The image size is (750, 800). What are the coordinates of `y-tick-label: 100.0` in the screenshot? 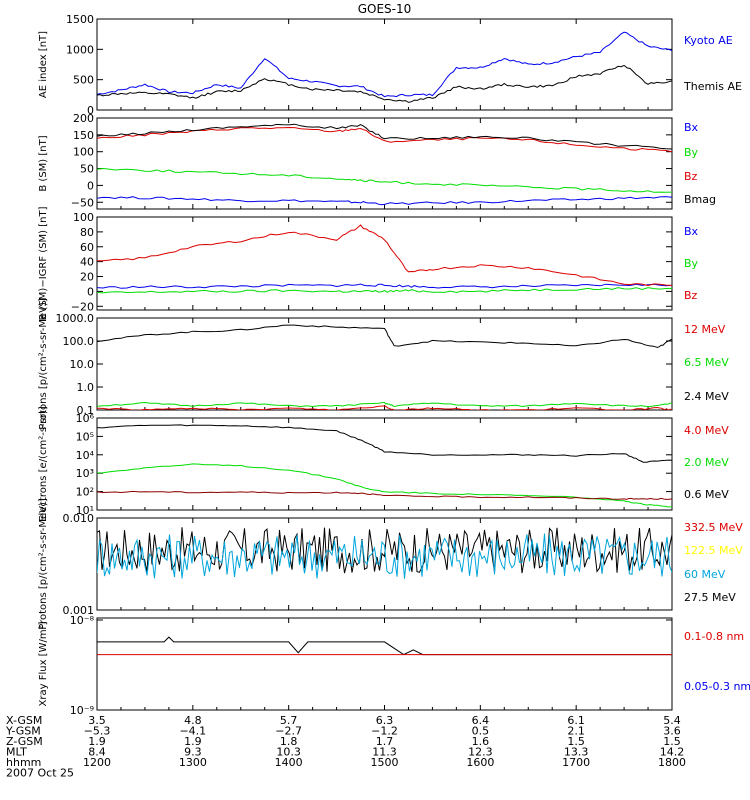 It's located at (79, 341).